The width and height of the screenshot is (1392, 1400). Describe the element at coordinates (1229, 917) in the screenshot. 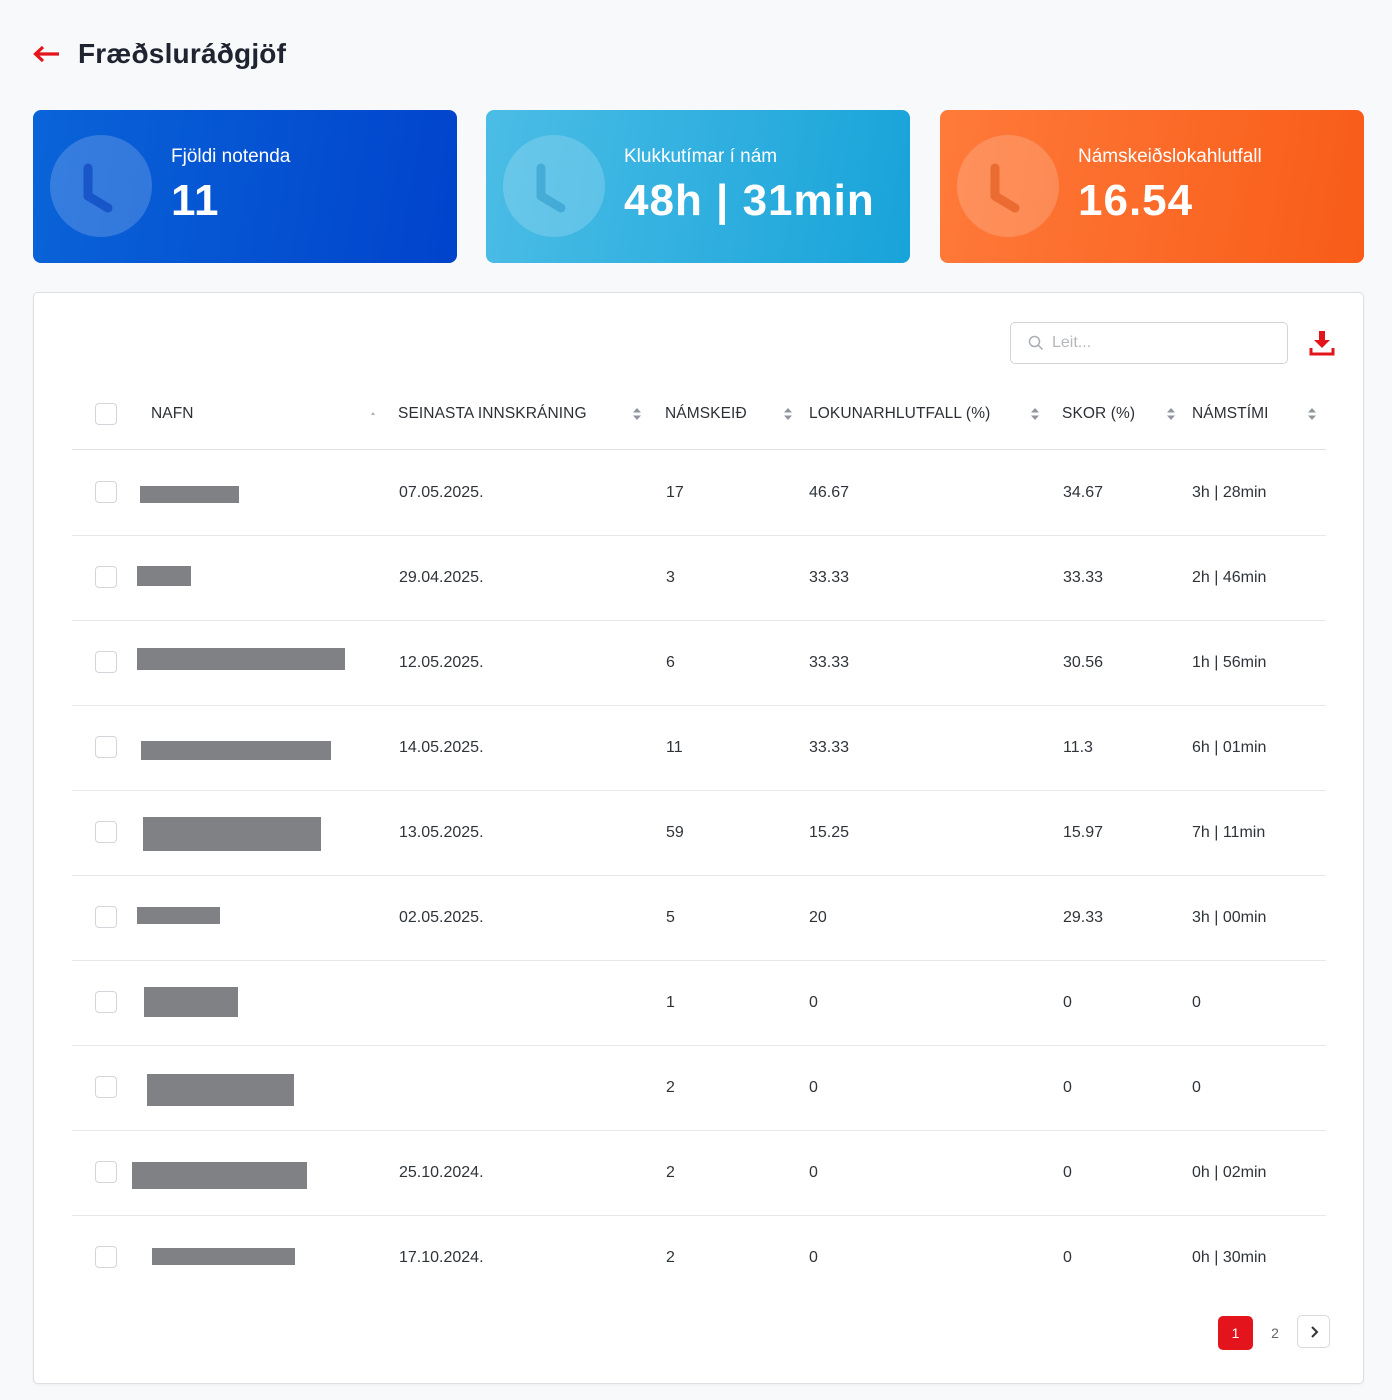

I see `cell-study-time: 3h | 00min` at that location.